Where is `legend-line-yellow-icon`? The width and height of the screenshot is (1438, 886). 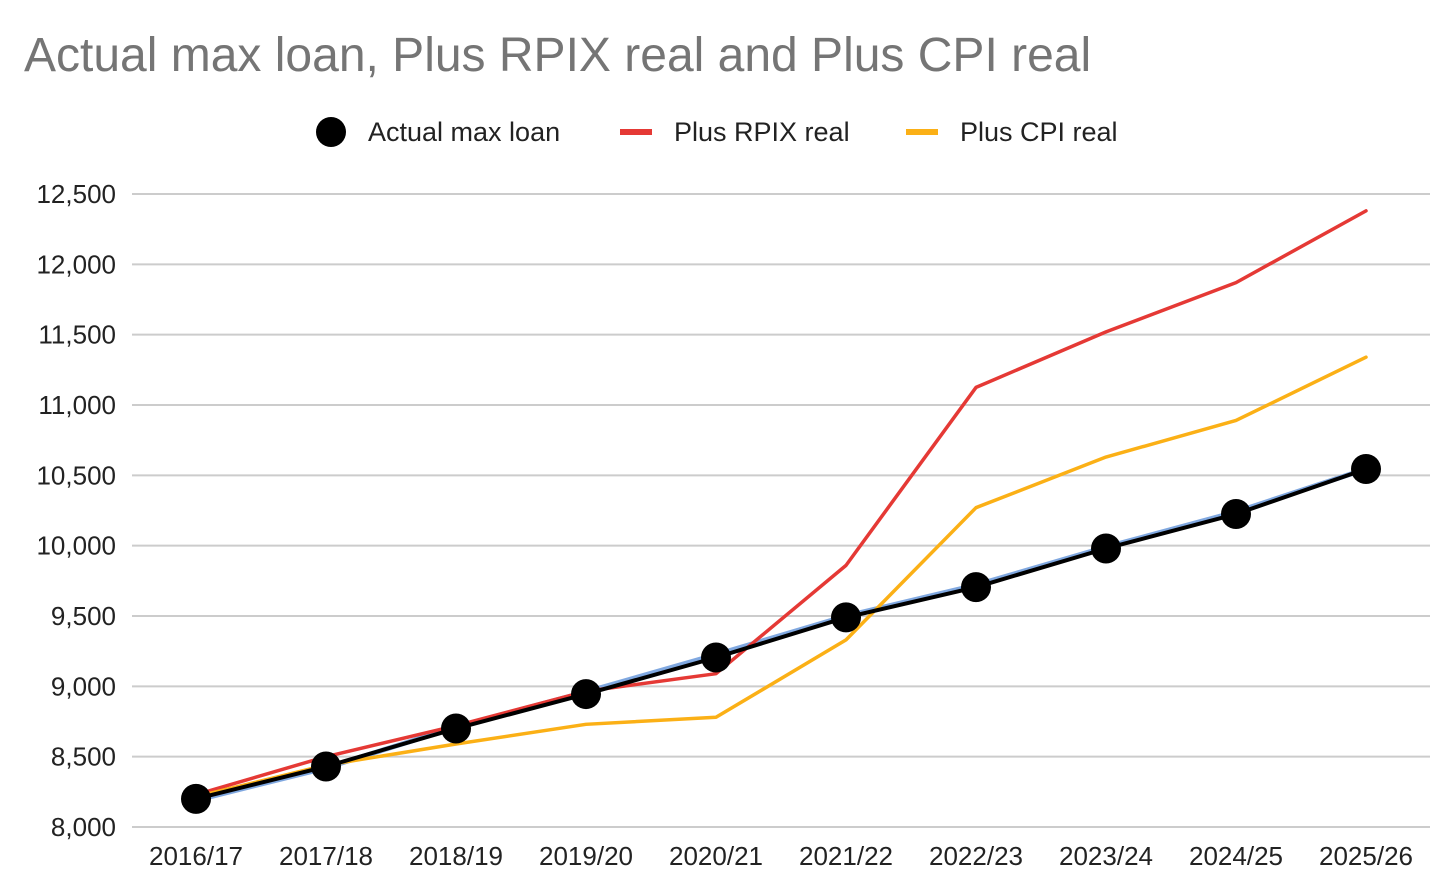 legend-line-yellow-icon is located at coordinates (922, 132).